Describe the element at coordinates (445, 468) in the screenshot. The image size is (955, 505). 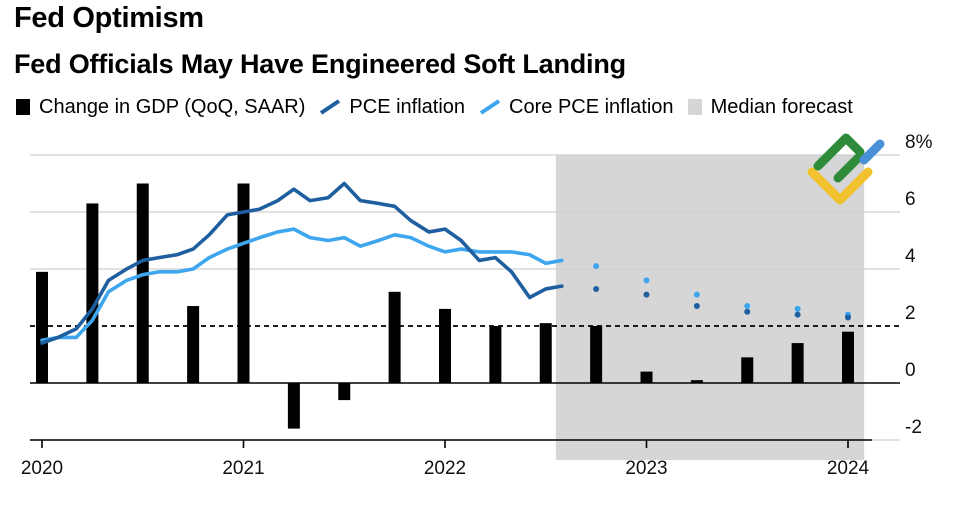
I see `x-tick-label: 2022` at that location.